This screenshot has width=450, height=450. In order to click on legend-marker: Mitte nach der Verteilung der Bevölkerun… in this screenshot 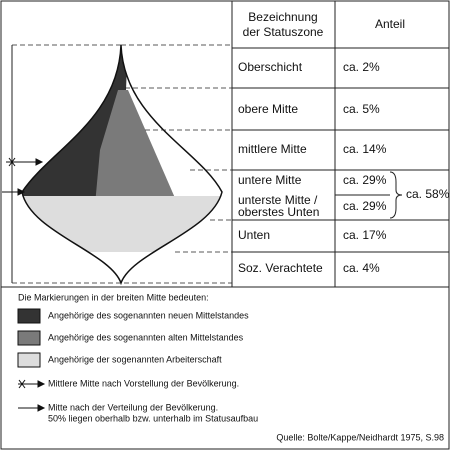, I will do `click(133, 407)`.